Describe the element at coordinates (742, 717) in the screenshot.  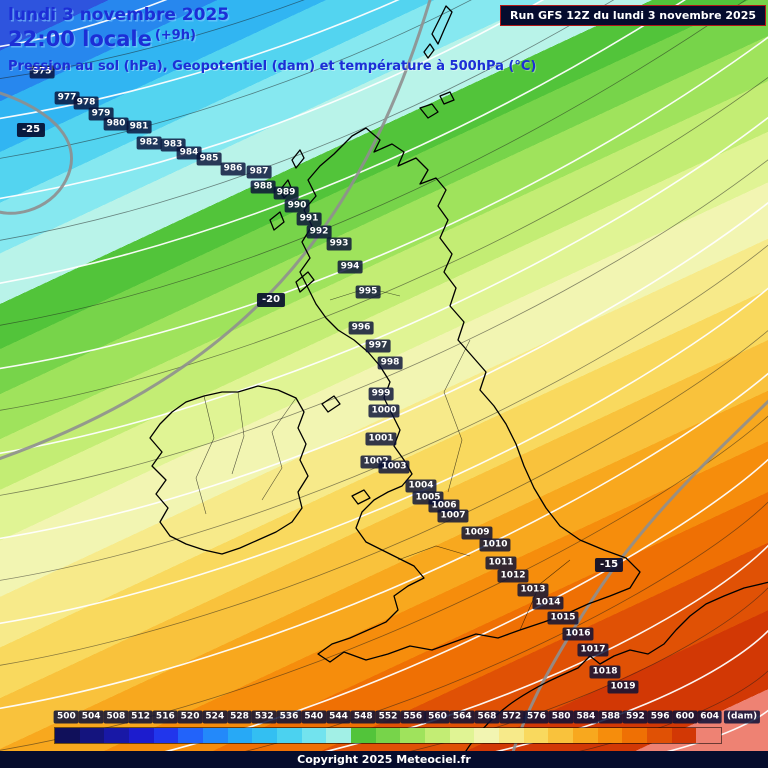
I see `scale-unit-label: (dam)` at that location.